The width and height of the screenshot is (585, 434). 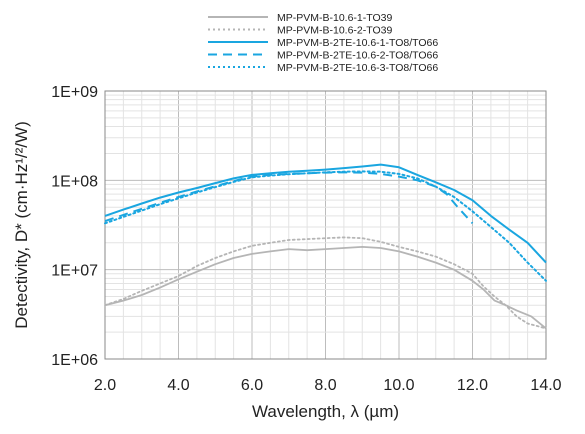 I want to click on legend-entry-label: MP-PVM-B-10.6-1-TO39, so click(x=334, y=18).